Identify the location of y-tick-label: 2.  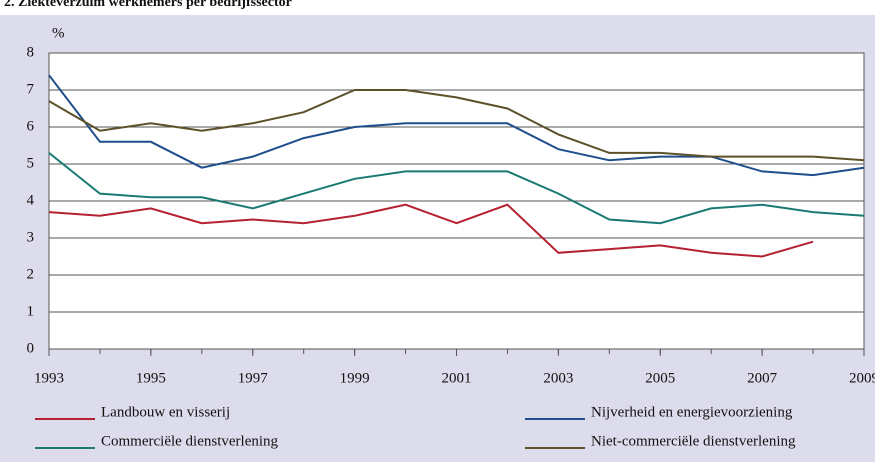
(31, 274).